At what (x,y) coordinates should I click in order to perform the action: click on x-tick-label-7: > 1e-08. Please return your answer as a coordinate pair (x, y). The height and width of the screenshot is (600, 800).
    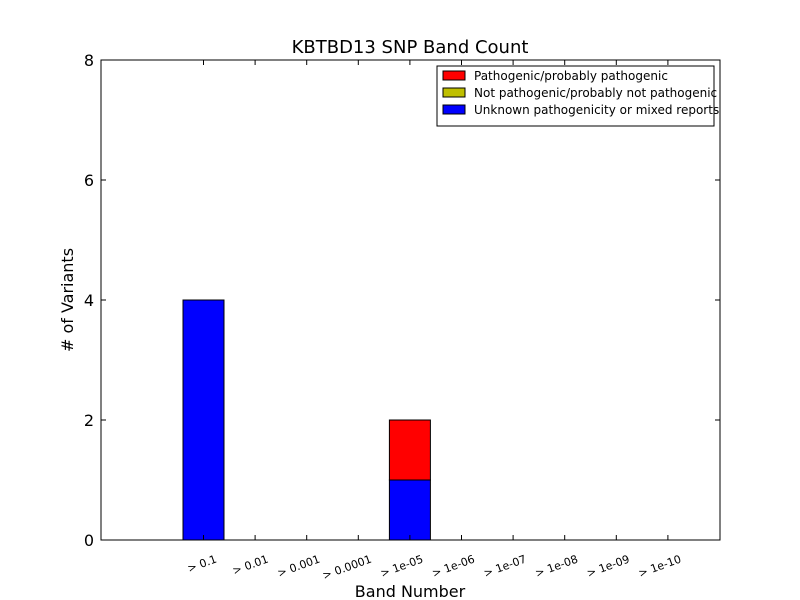
    Looking at the image, I should click on (557, 566).